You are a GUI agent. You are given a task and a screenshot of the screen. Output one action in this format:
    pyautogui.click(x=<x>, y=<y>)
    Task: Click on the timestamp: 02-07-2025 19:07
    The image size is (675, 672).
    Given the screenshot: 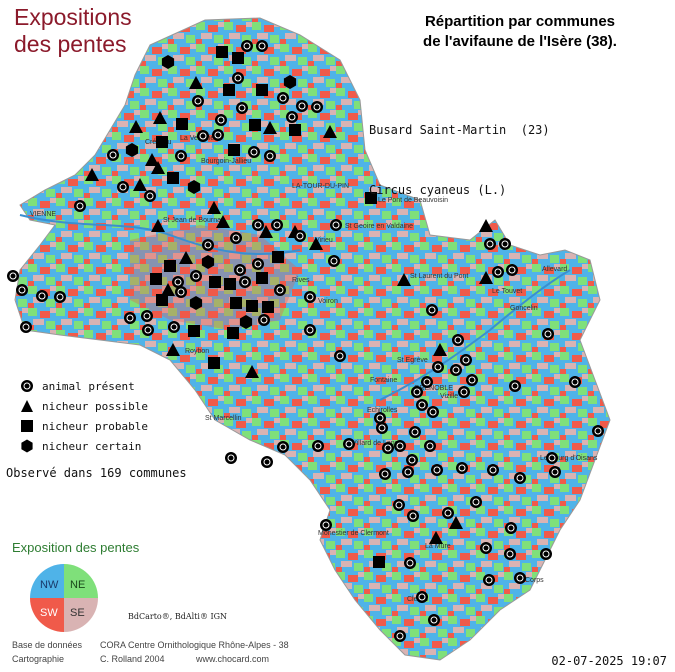 What is the action you would take?
    pyautogui.click(x=609, y=661)
    